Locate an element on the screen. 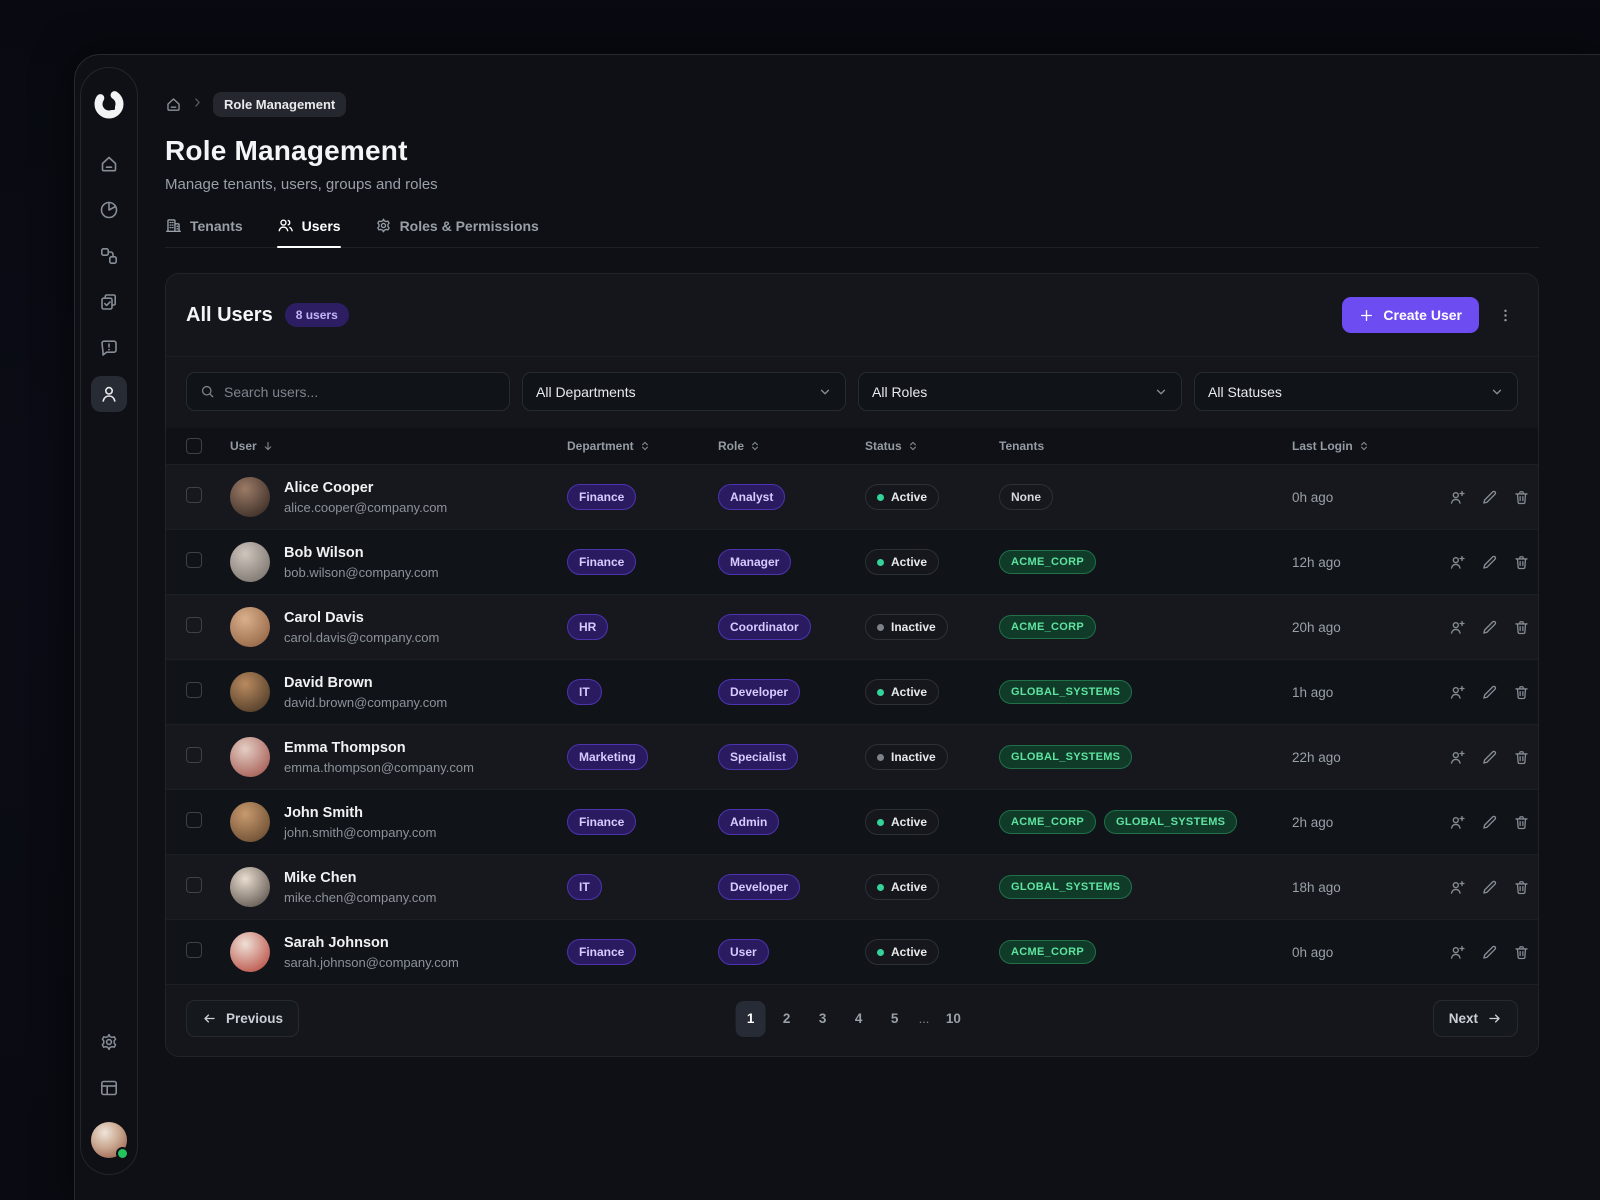  statuses-select: All Statuses is located at coordinates (1356, 391).